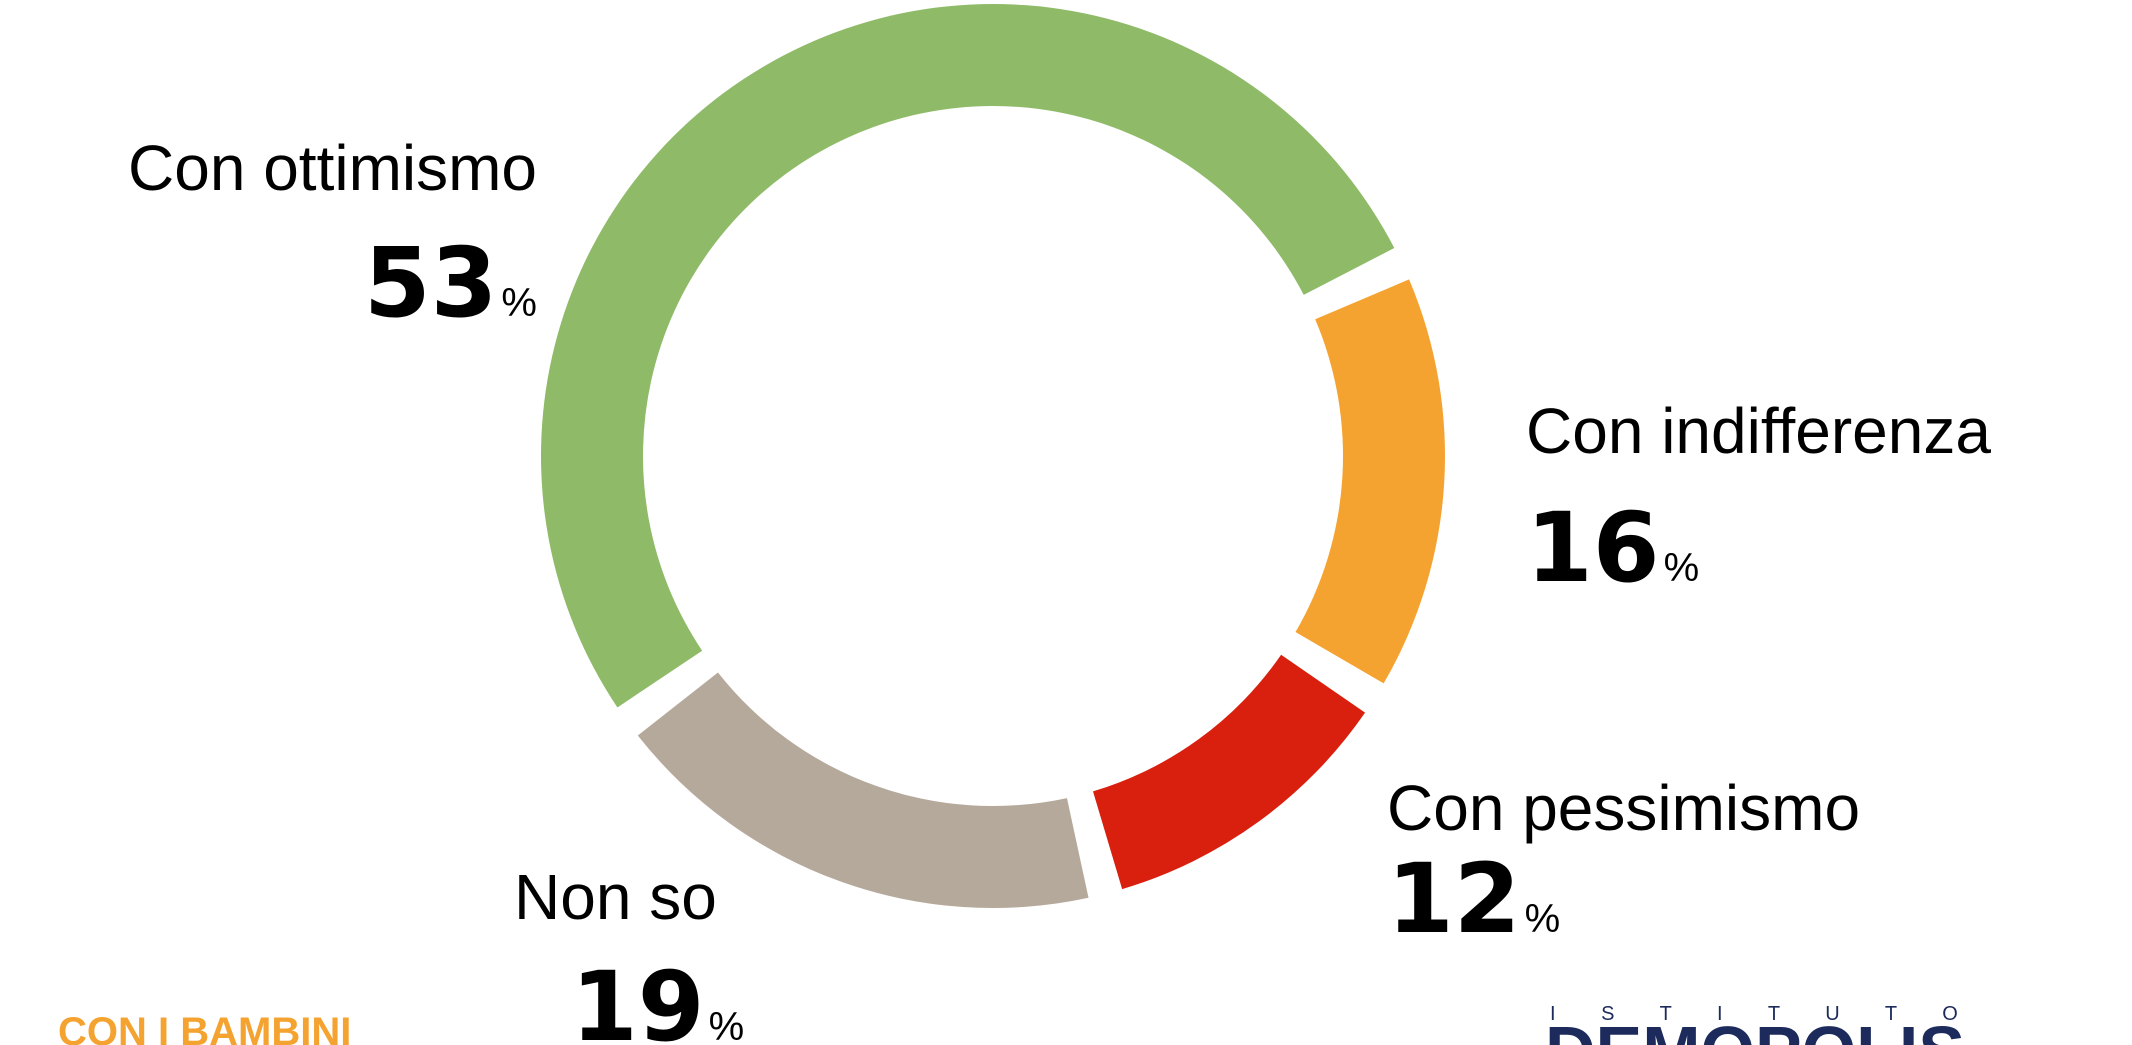  Describe the element at coordinates (1764, 1014) in the screenshot. I see `logo-right-top: I S T I T U T O` at that location.